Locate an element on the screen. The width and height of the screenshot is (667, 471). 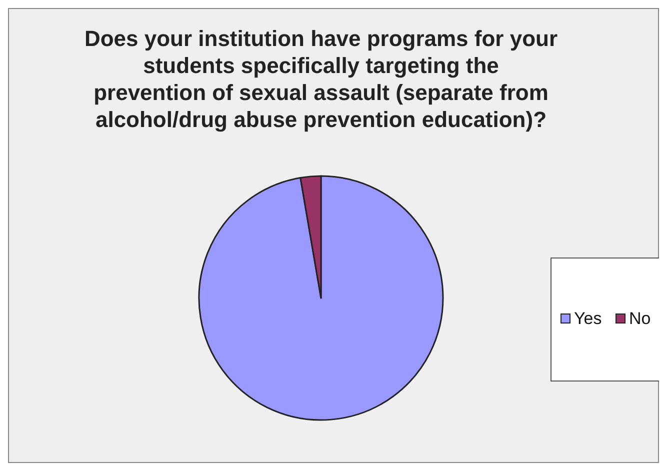
legend-label: No is located at coordinates (640, 318).